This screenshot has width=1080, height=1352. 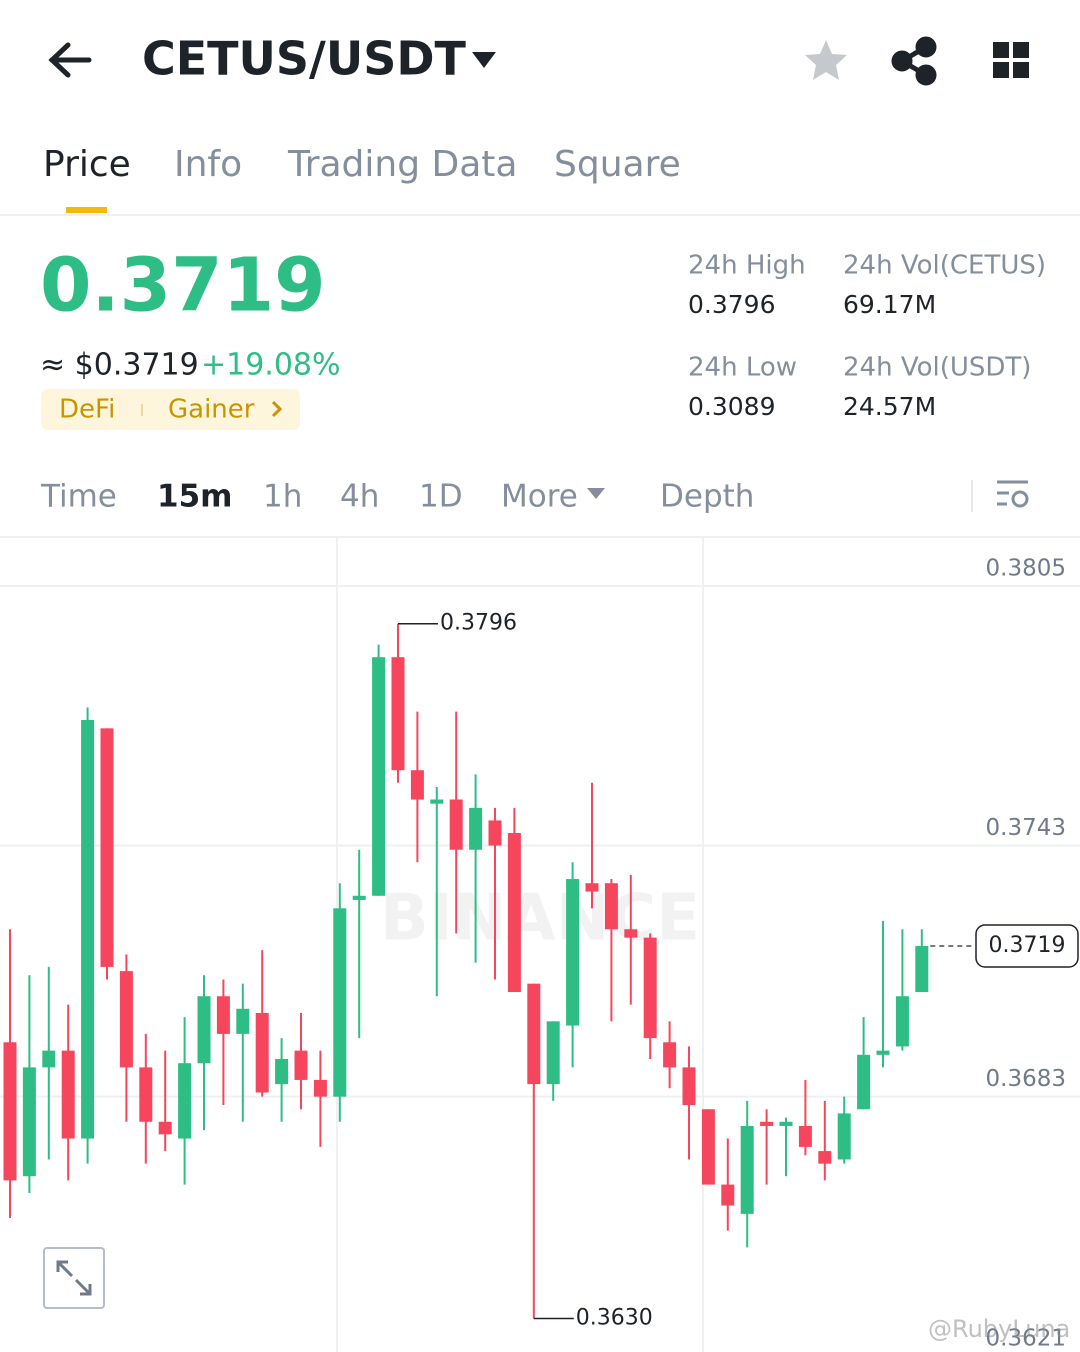 I want to click on last-price: 0.3719, so click(x=183, y=286).